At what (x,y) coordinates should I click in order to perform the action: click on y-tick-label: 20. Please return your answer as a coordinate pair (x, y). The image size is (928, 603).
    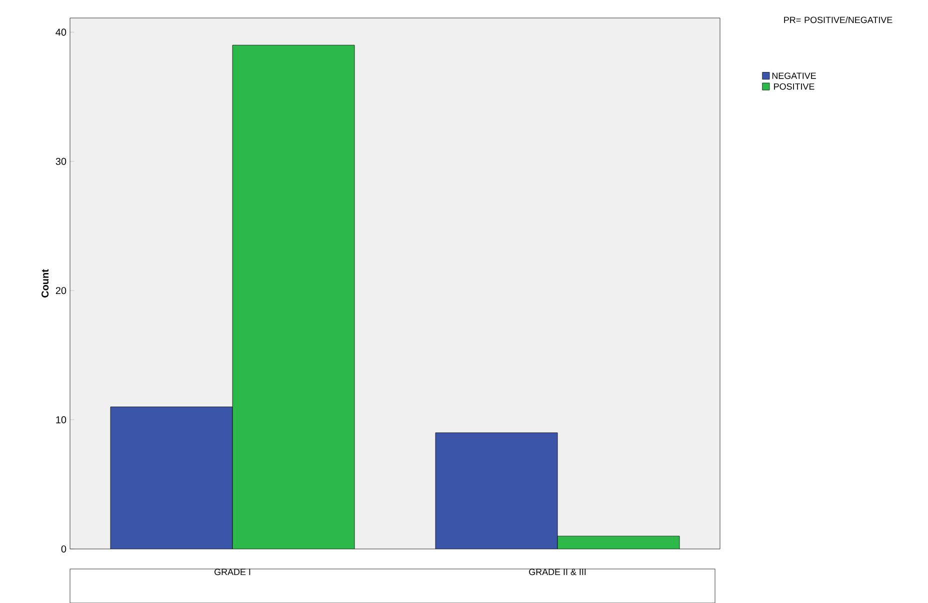
    Looking at the image, I should click on (61, 290).